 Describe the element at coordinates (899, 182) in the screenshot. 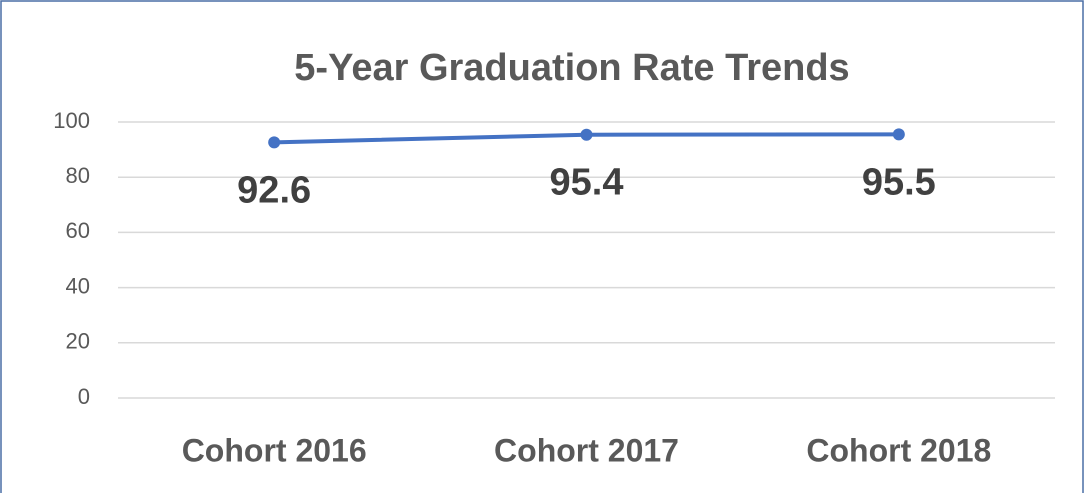

I see `data-label: 95.5` at that location.